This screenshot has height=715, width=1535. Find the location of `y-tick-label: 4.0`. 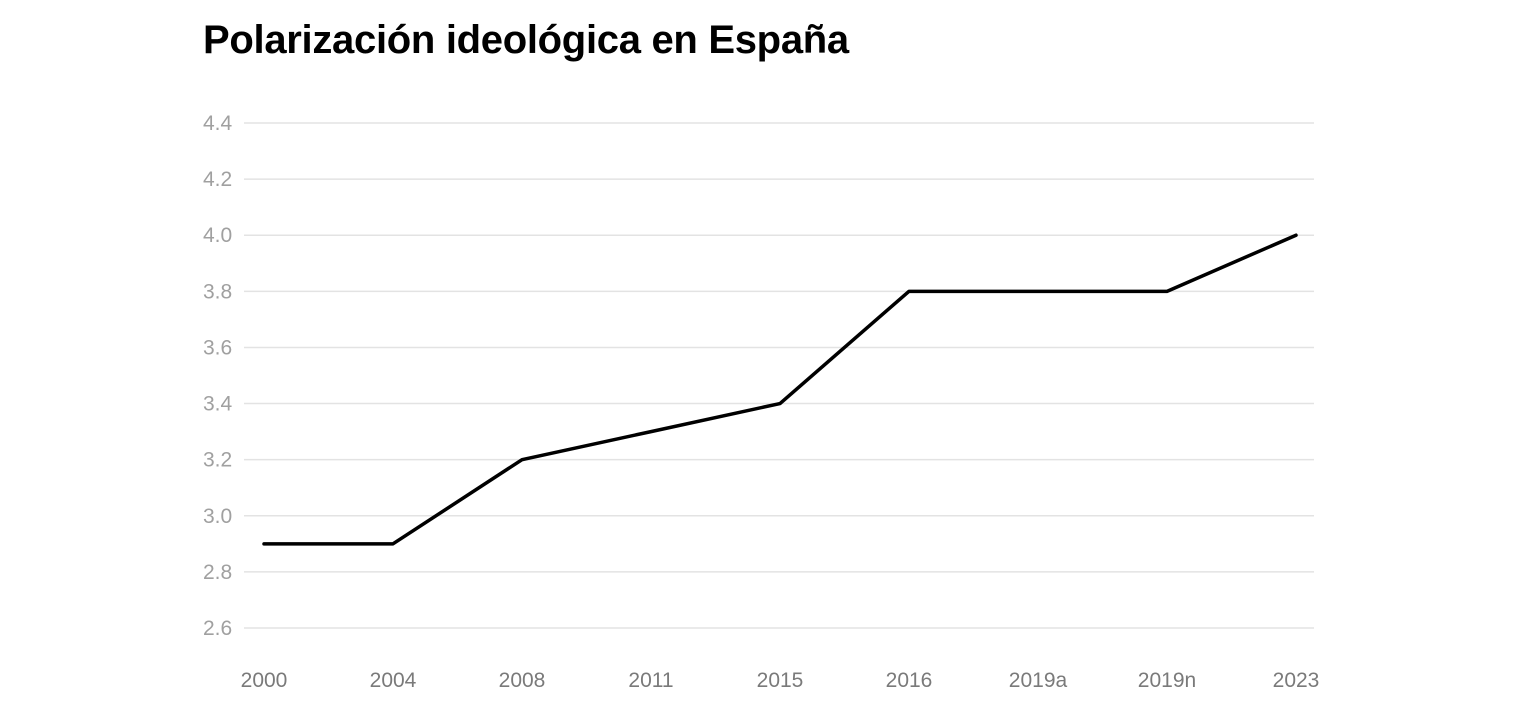

y-tick-label: 4.0 is located at coordinates (217, 235).